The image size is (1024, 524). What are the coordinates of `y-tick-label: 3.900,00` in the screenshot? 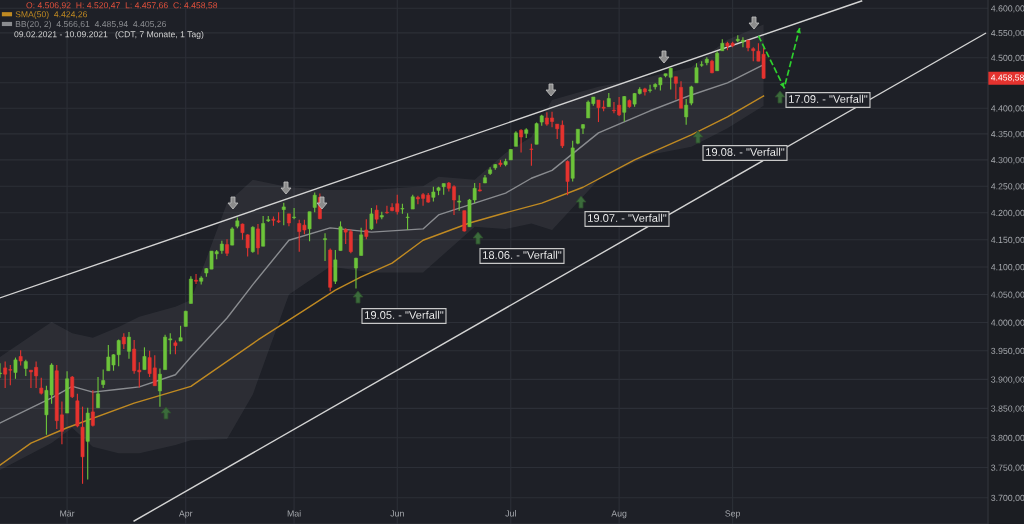 It's located at (1007, 380).